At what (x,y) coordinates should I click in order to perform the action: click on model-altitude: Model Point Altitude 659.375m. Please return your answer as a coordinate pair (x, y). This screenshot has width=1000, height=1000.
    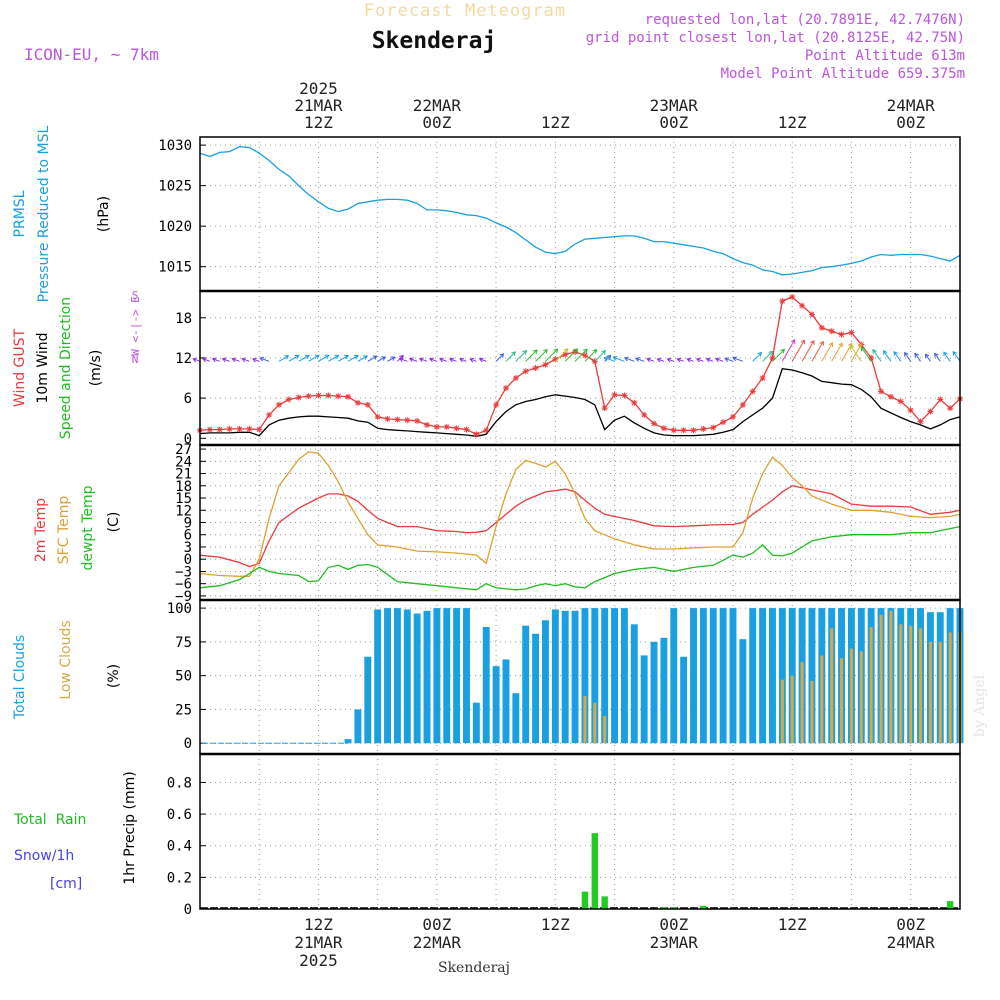
    Looking at the image, I should click on (843, 74).